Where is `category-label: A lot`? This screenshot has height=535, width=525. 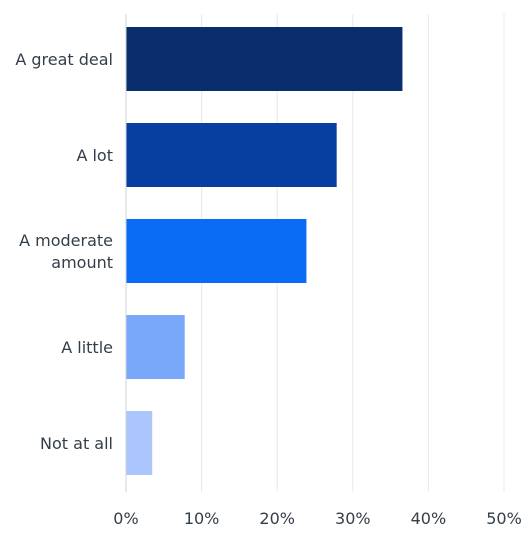 category-label: A lot is located at coordinates (94, 155).